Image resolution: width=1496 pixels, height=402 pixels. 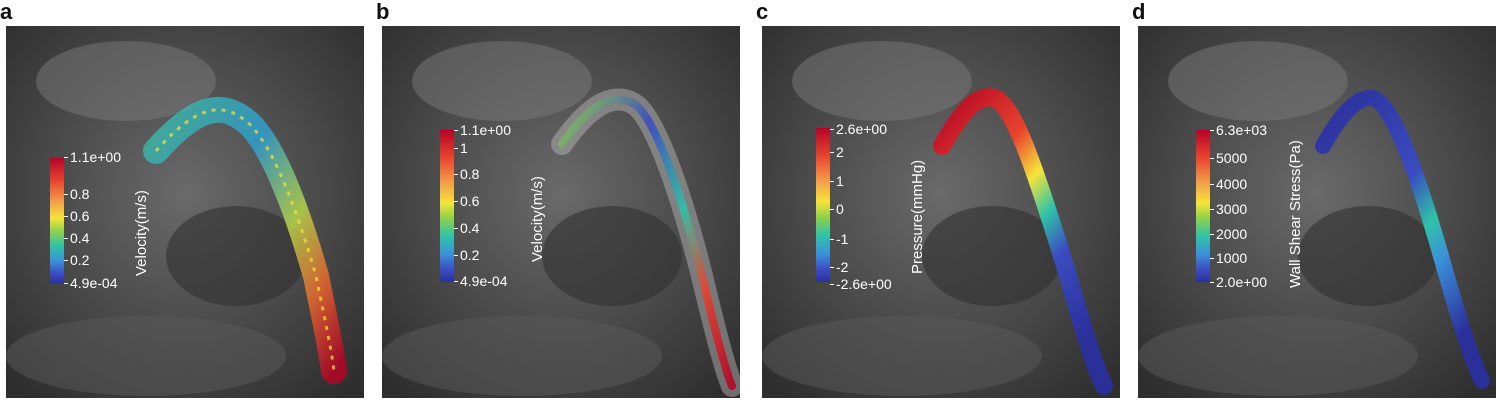 I want to click on colorbar-tick: 0, so click(x=837, y=209).